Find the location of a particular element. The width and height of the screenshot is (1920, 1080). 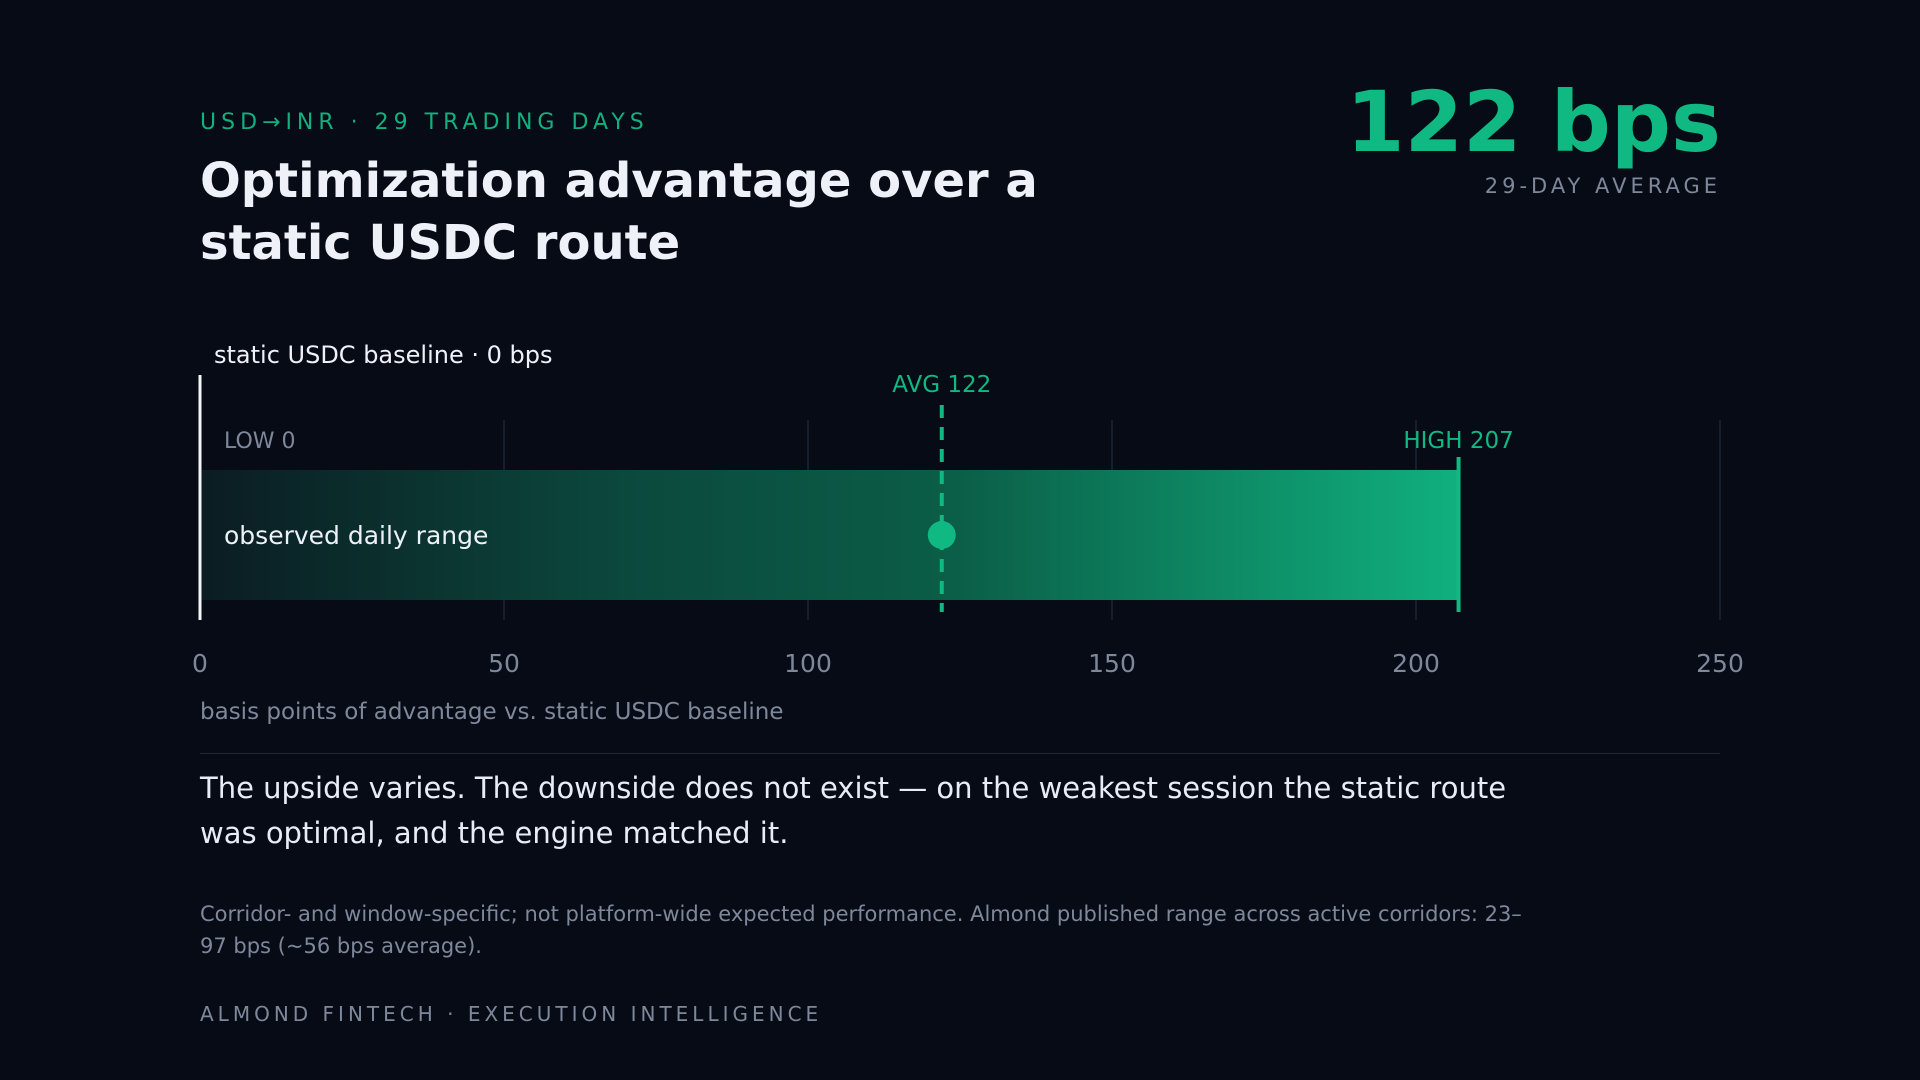

baseline-label: static USDC baseline · 0 bps is located at coordinates (383, 355).